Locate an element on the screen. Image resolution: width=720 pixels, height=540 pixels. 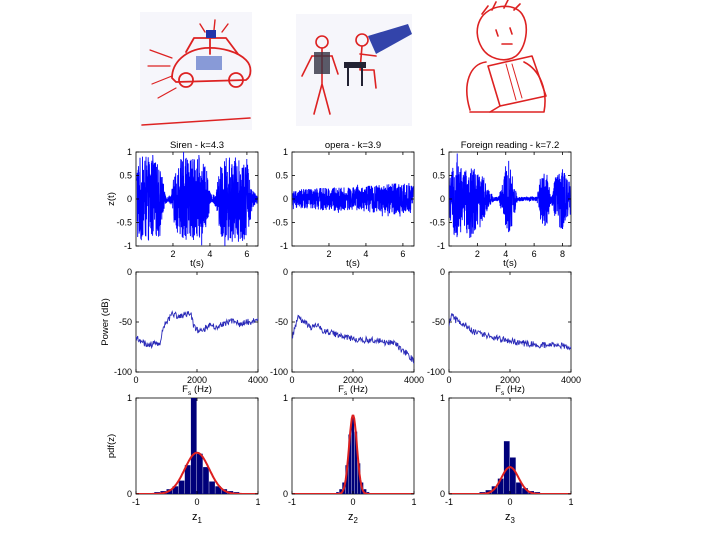
x-tick-label: 8 is located at coordinates (562, 254).